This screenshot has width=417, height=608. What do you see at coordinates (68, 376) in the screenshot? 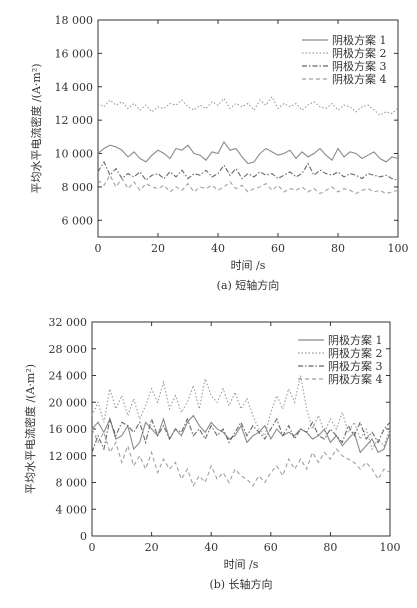
I see `chart-b-ytick-label: 24 000` at bounding box center [68, 376].